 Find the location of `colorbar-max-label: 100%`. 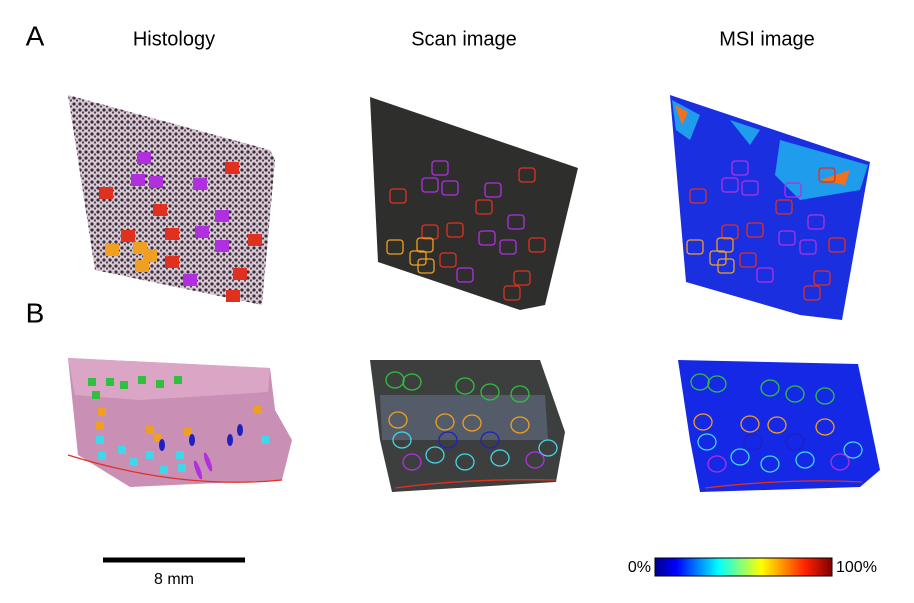

colorbar-max-label: 100% is located at coordinates (856, 567).